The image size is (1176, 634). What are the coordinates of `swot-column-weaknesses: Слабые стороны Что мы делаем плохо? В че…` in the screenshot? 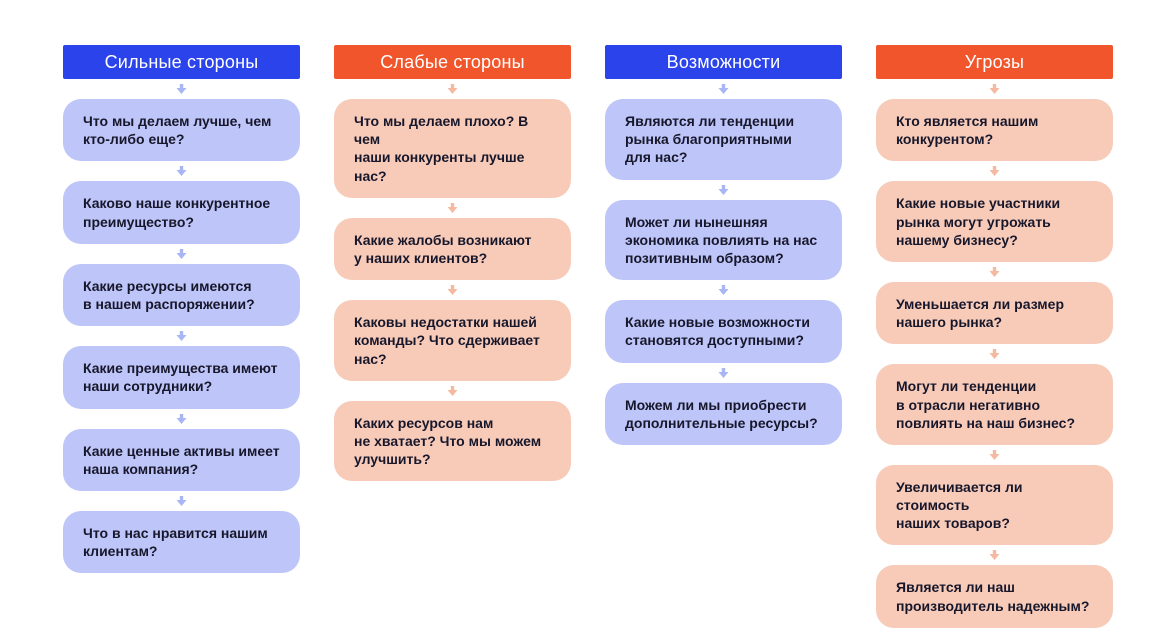 It's located at (452, 263).